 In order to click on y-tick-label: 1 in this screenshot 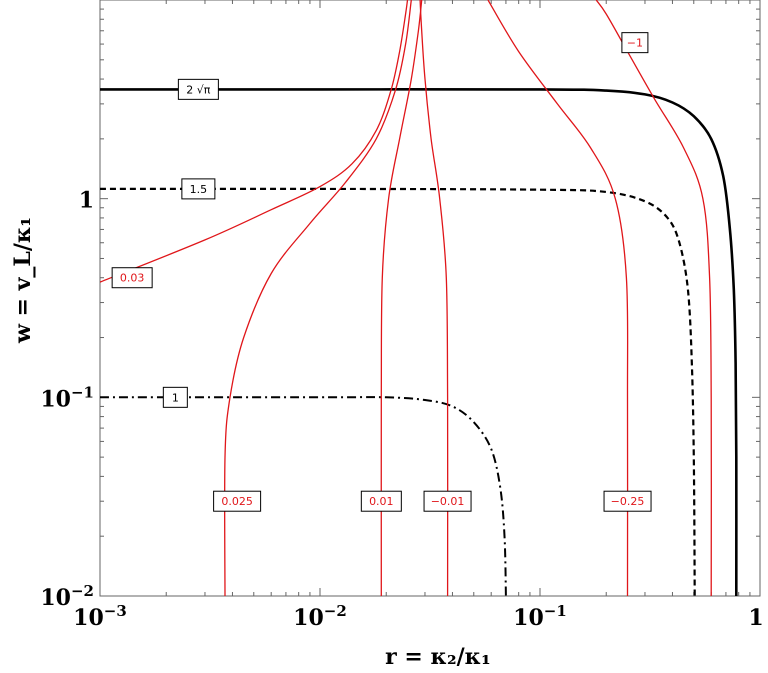, I will do `click(86, 201)`.